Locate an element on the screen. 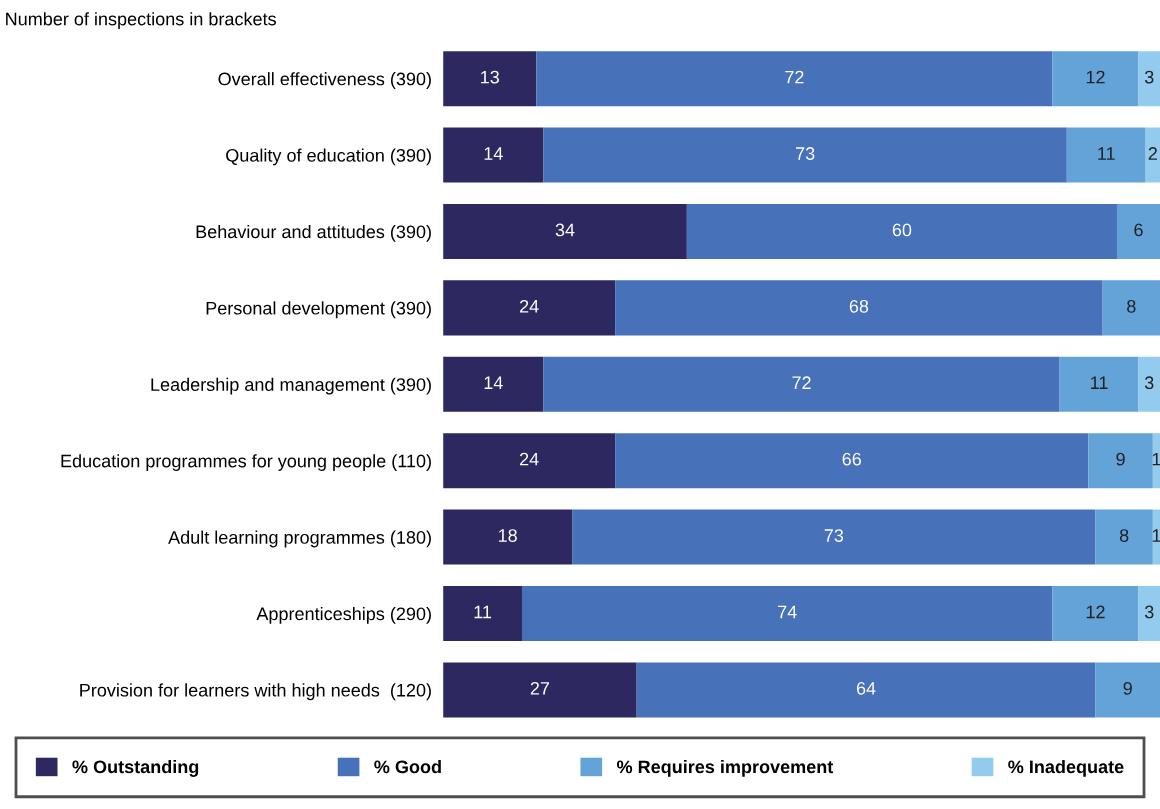 The image size is (1160, 809). data-label: 66 is located at coordinates (851, 459).